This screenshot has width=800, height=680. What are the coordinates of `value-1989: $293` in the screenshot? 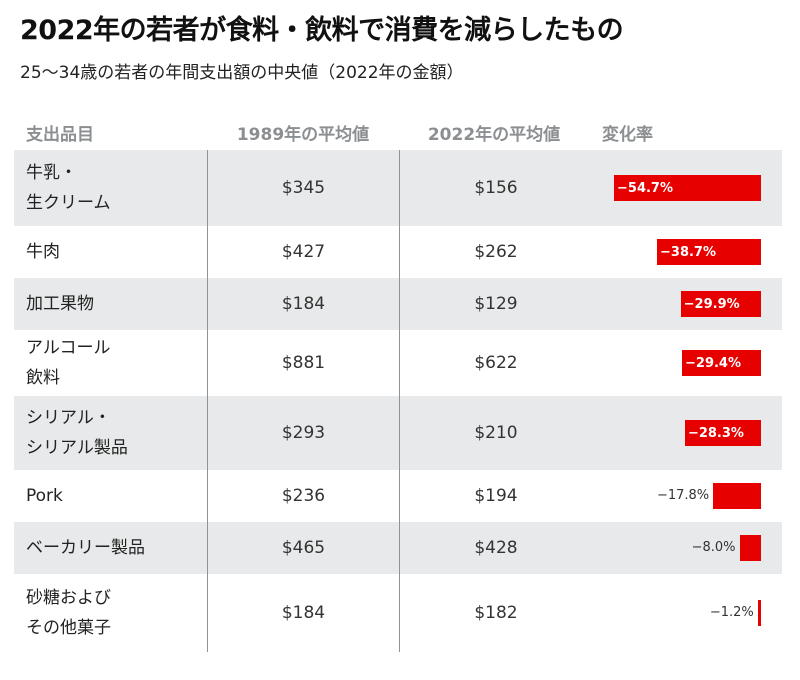 It's located at (303, 433).